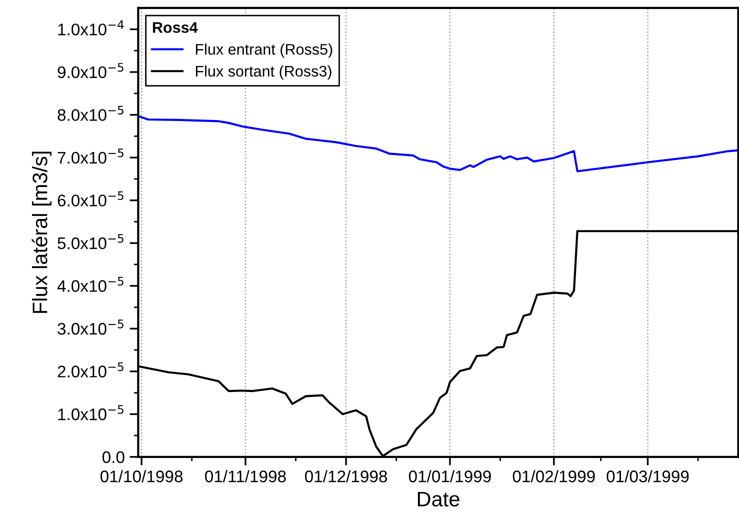  Describe the element at coordinates (42, 232) in the screenshot. I see `y-axis-title: Flux latéral [m3/s]` at that location.